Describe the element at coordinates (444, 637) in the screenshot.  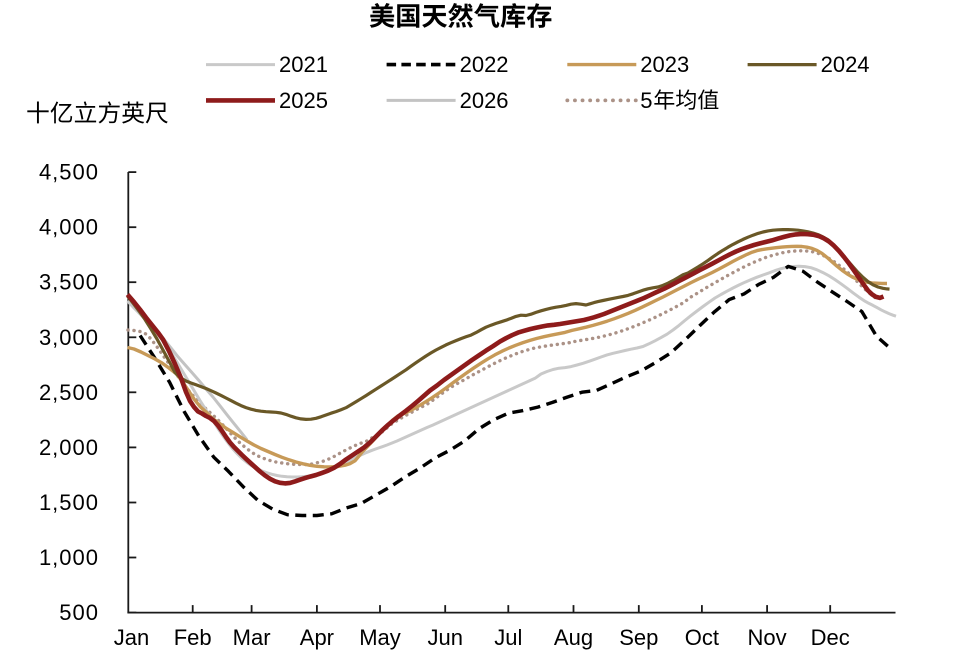
I see `svg-text: Jun` at that location.